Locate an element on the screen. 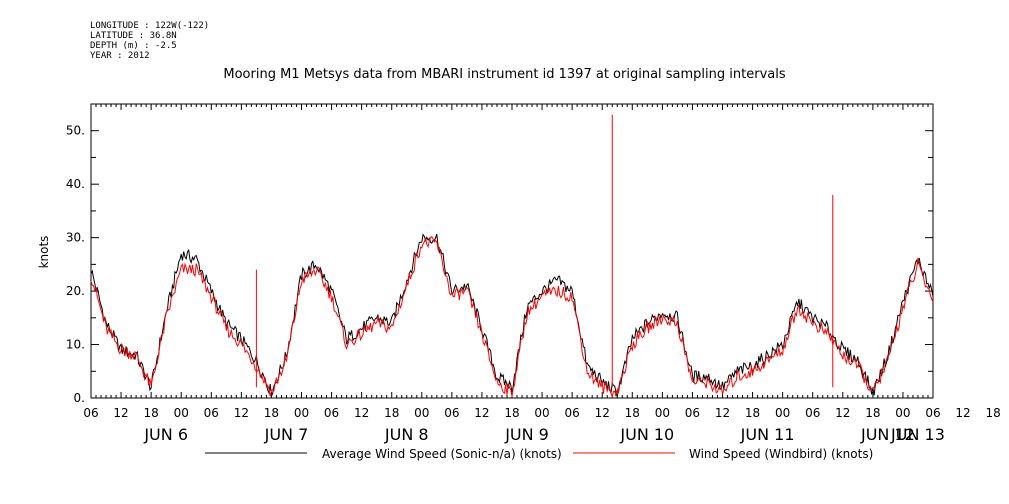  depth-text: DEPTH (m) : -2.5 is located at coordinates (133, 46).